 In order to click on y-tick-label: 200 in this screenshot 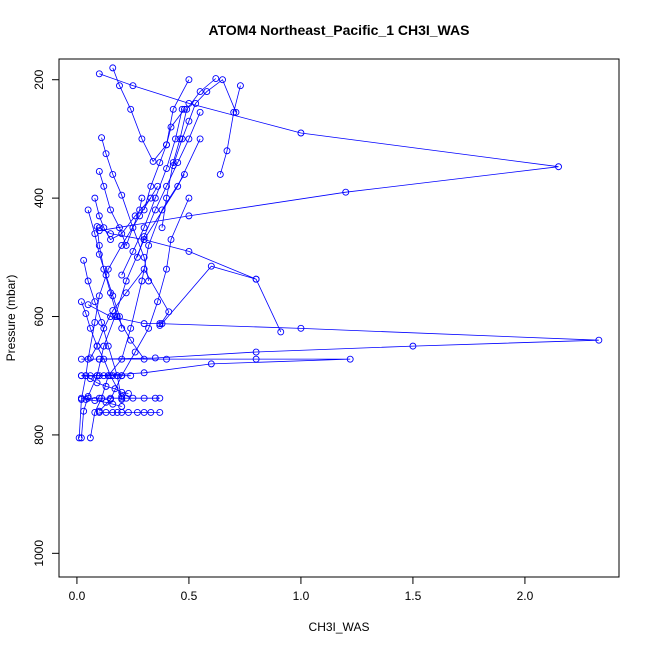, I will do `click(39, 79)`.